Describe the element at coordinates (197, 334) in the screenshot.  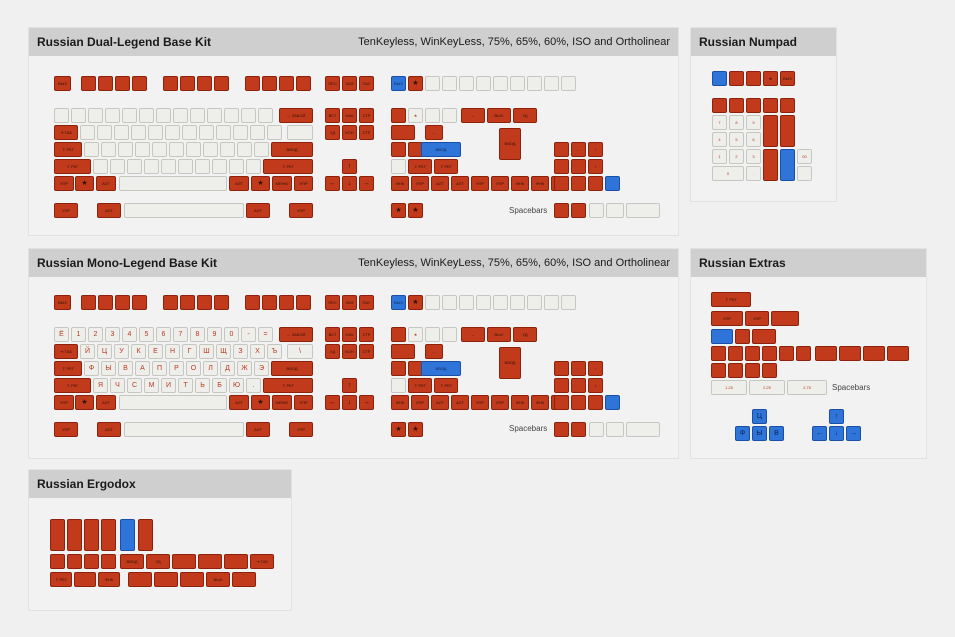
I see `keycap: 8` at that location.